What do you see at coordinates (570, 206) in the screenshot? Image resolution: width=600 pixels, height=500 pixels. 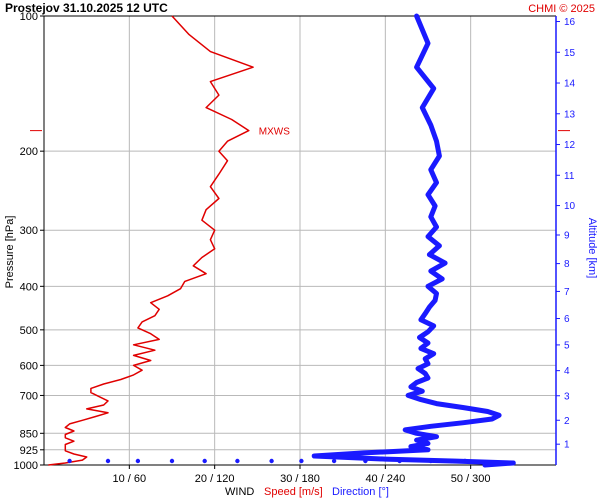 I see `altitude-tick-label-10: 10` at bounding box center [570, 206].